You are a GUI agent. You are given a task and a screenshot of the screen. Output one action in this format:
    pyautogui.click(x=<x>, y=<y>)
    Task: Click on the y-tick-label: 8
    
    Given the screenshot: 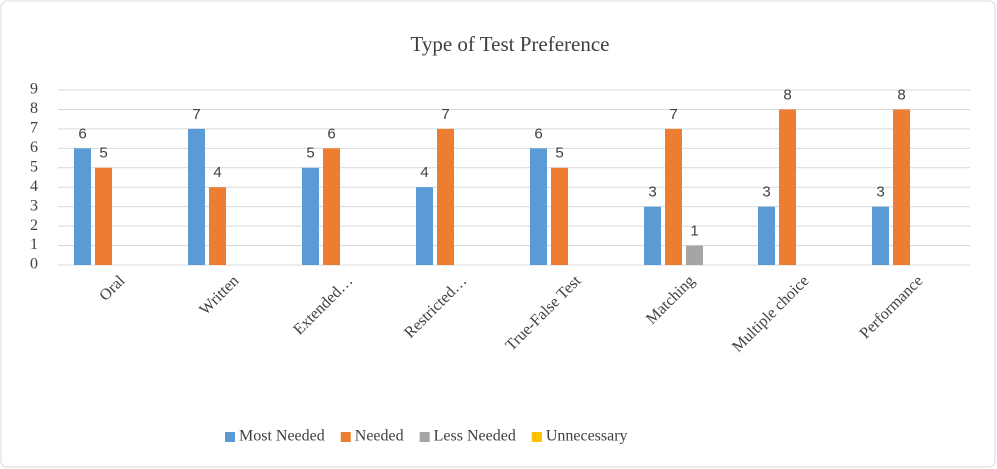 What is the action you would take?
    pyautogui.click(x=34, y=108)
    